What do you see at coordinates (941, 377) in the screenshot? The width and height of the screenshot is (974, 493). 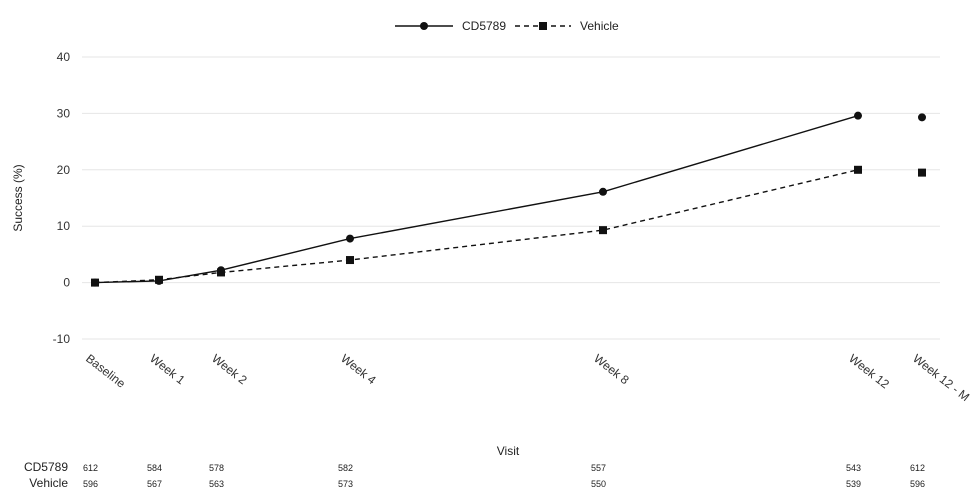 I see `x-tick-label: Week 12 - M` at bounding box center [941, 377].